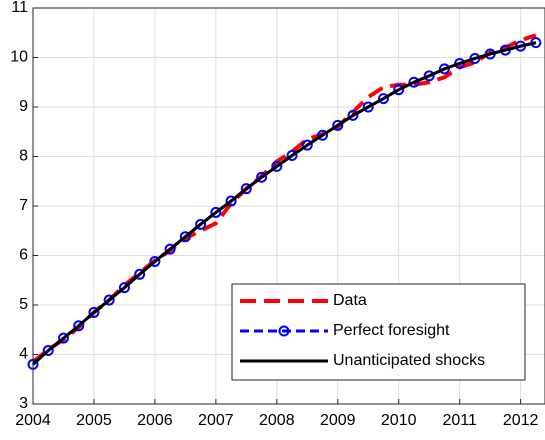 The image size is (545, 440). What do you see at coordinates (277, 420) in the screenshot?
I see `x-tick-label: 2008` at bounding box center [277, 420].